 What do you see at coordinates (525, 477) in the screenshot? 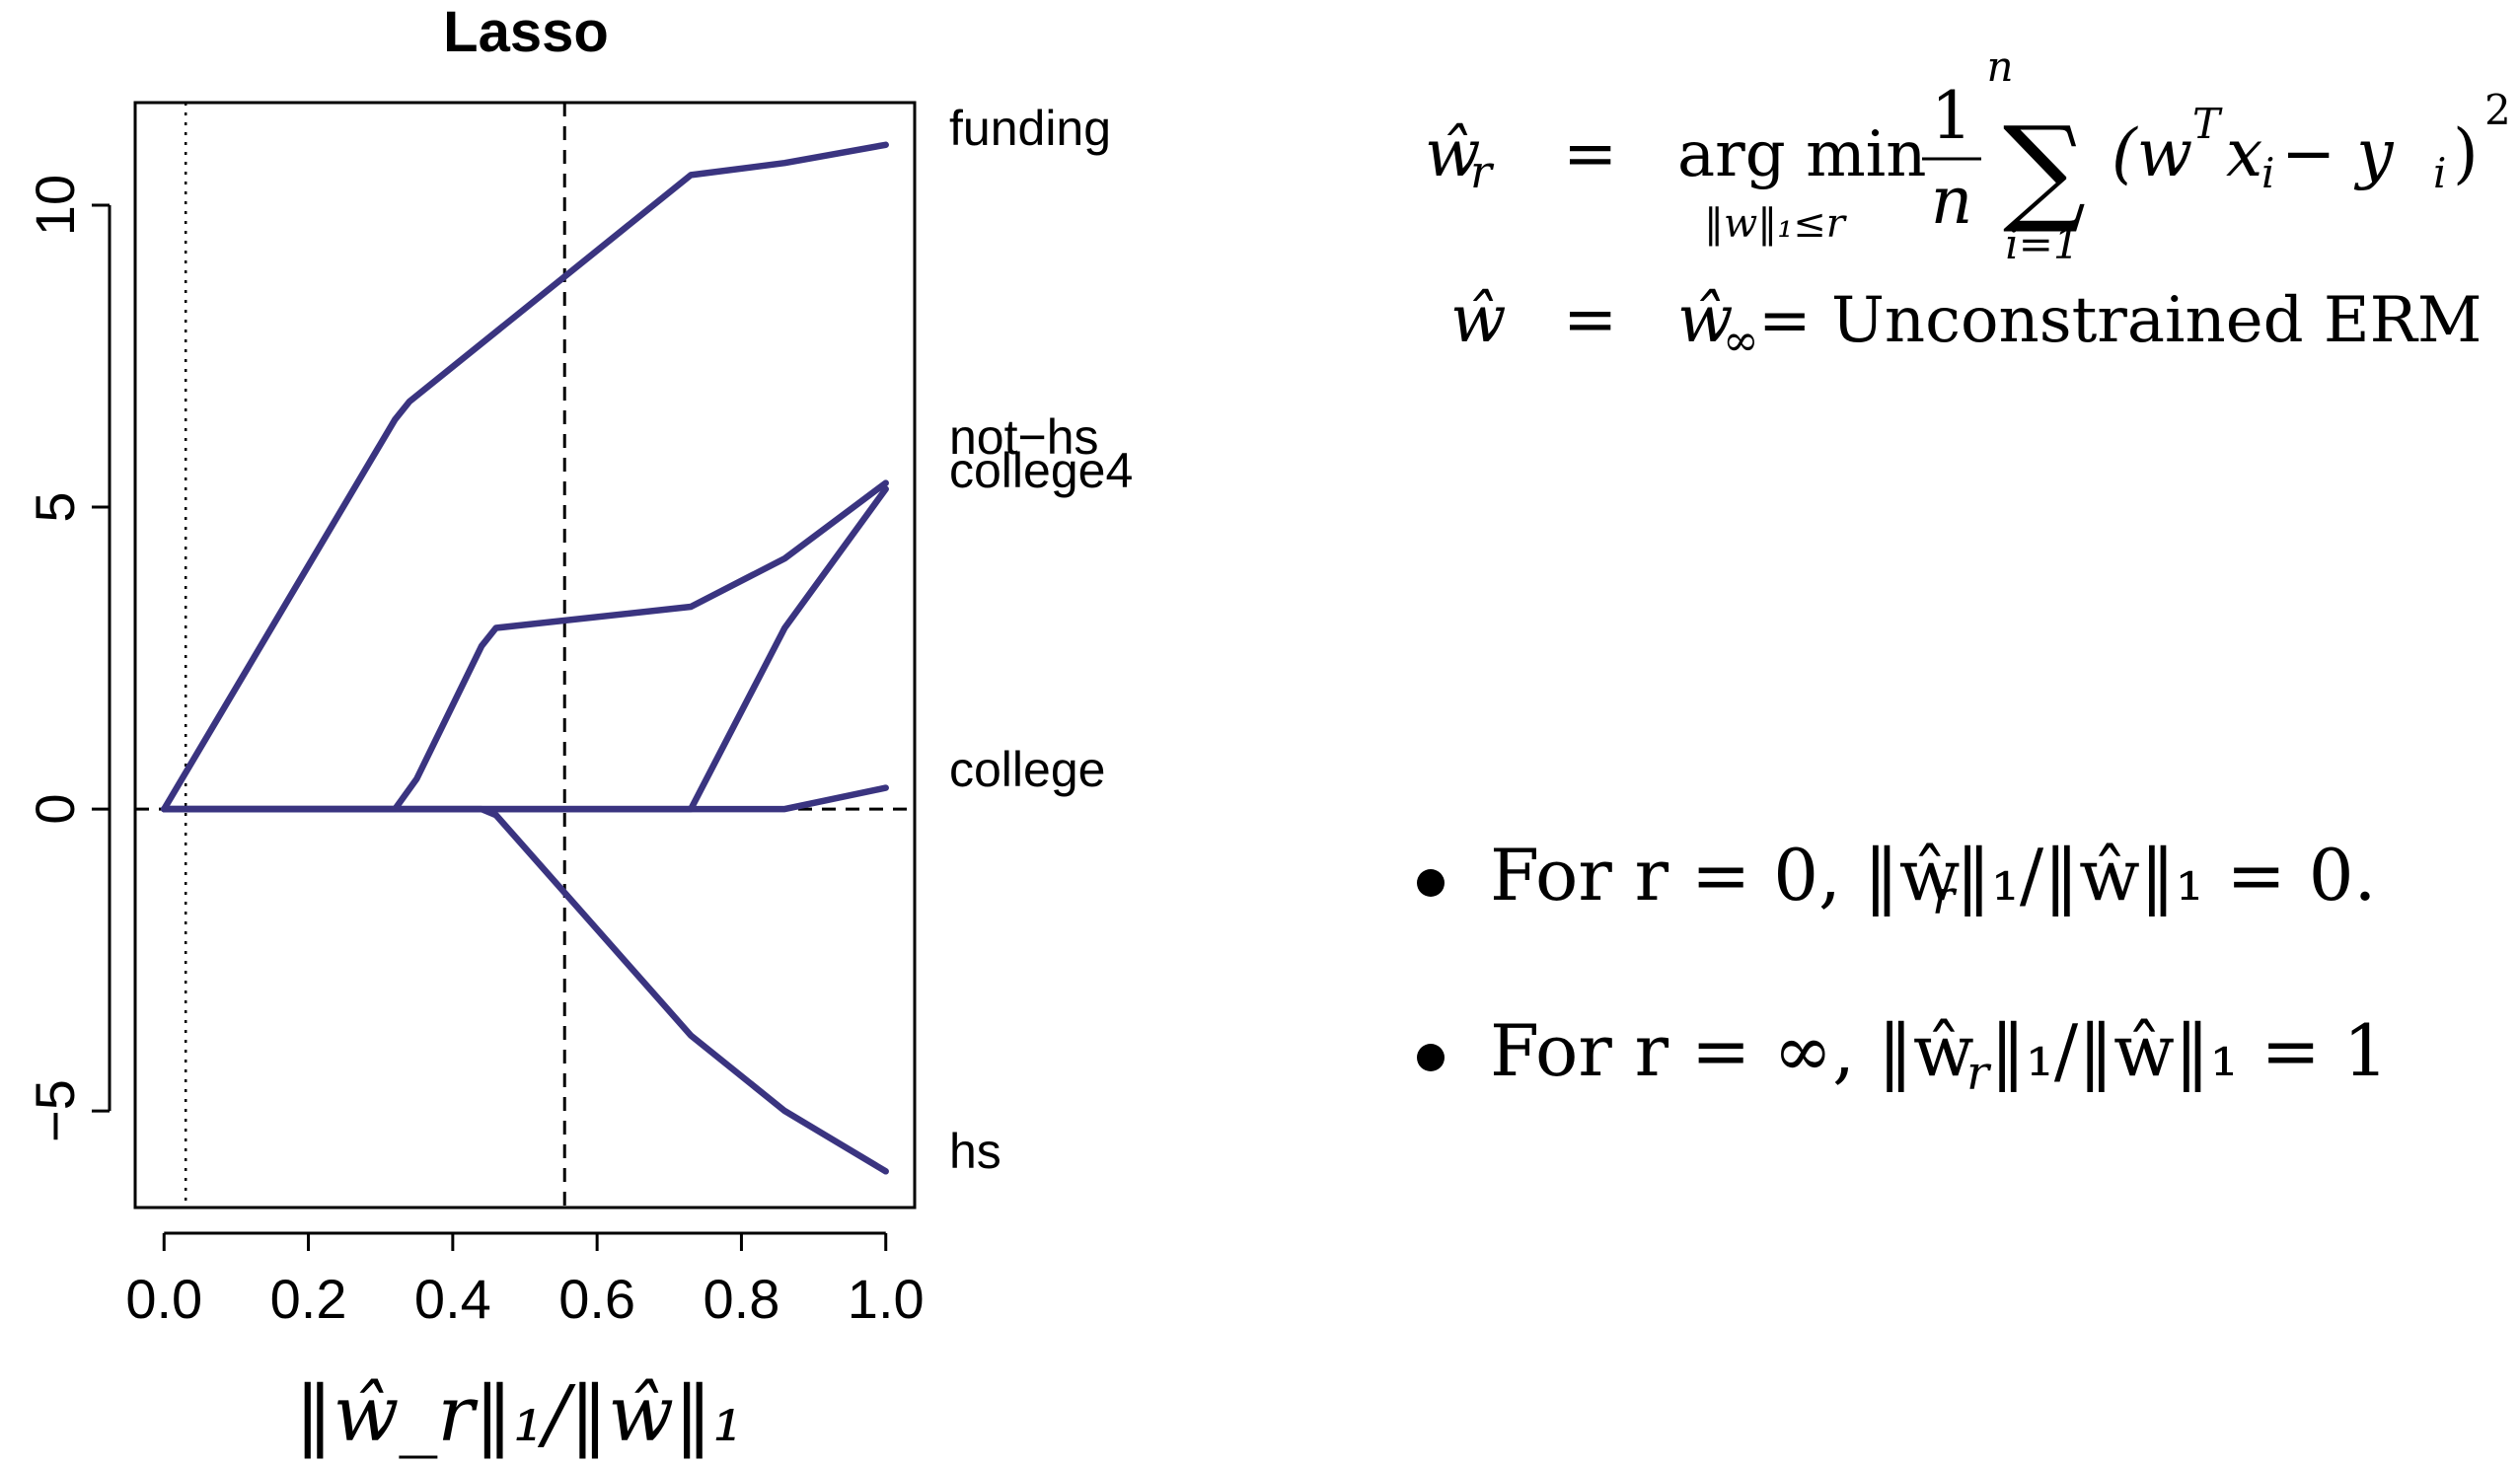
I see `series-line-funding` at bounding box center [525, 477].